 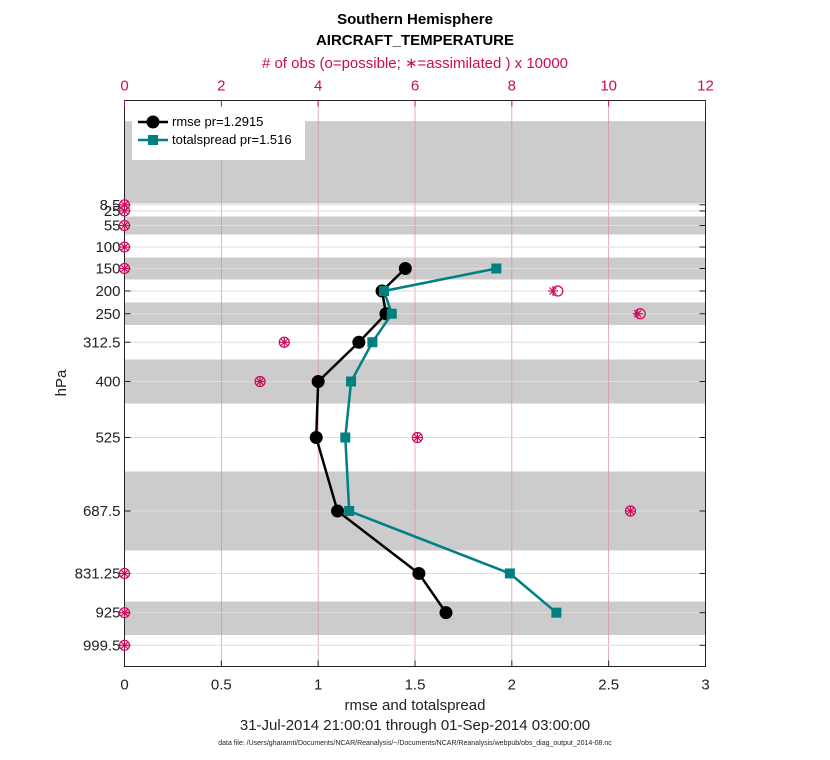 What do you see at coordinates (512, 685) in the screenshot?
I see `bottom-tick-label: 2` at bounding box center [512, 685].